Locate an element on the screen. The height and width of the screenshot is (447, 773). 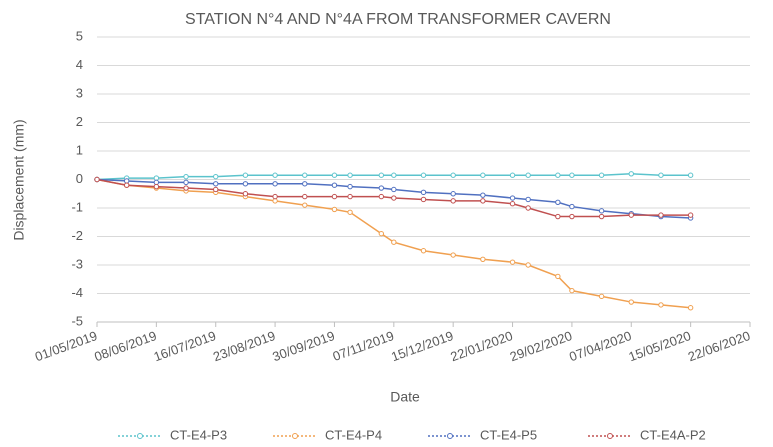
x-tick-label: 23/08/2019 is located at coordinates (244, 346).